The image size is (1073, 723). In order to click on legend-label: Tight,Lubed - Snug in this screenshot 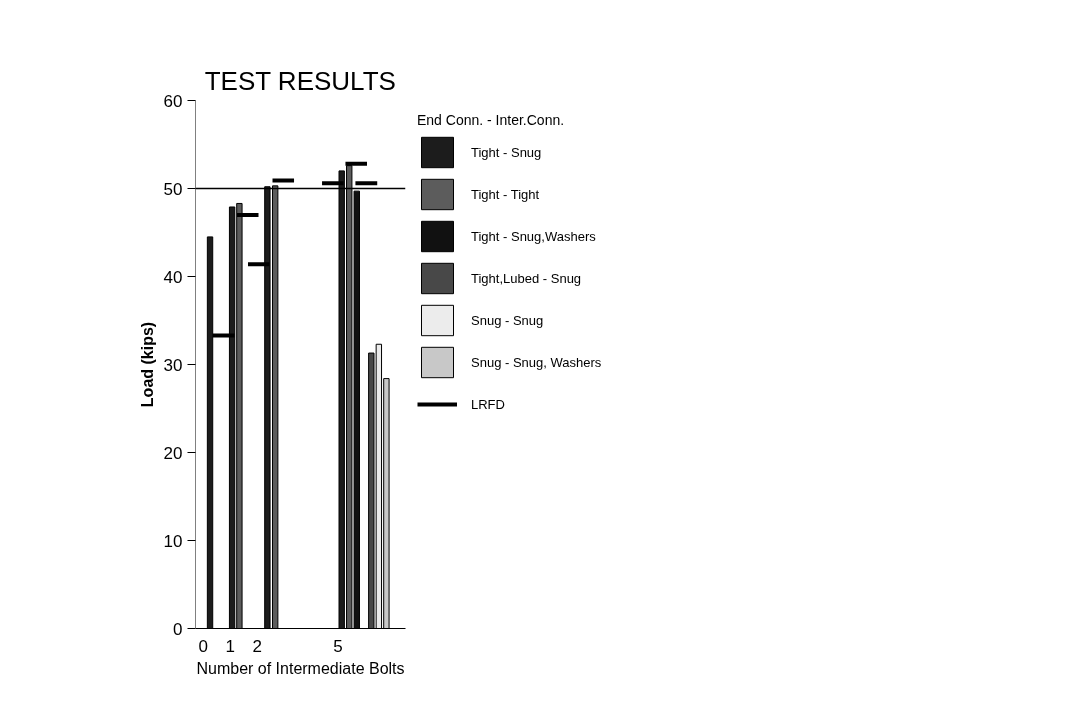, I will do `click(526, 278)`.